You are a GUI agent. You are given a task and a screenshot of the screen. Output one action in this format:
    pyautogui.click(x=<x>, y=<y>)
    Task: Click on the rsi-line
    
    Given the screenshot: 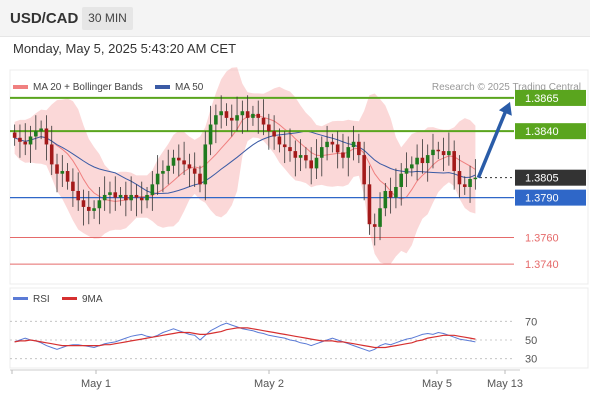 What is the action you would take?
    pyautogui.click(x=245, y=337)
    